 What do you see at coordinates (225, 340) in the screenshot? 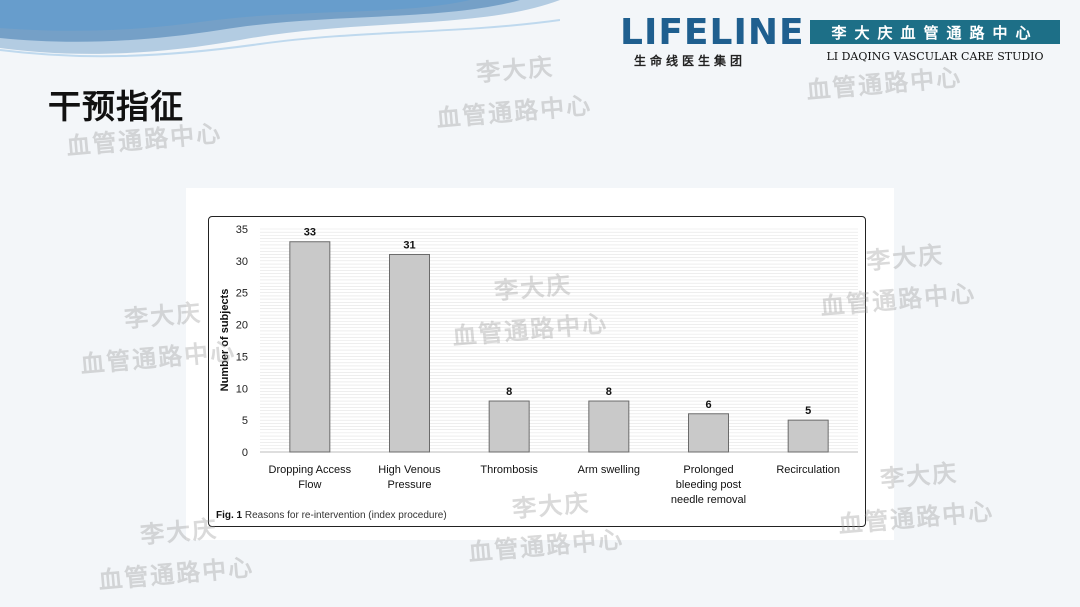
I see `y-axis-label: Number of subjects` at bounding box center [225, 340].